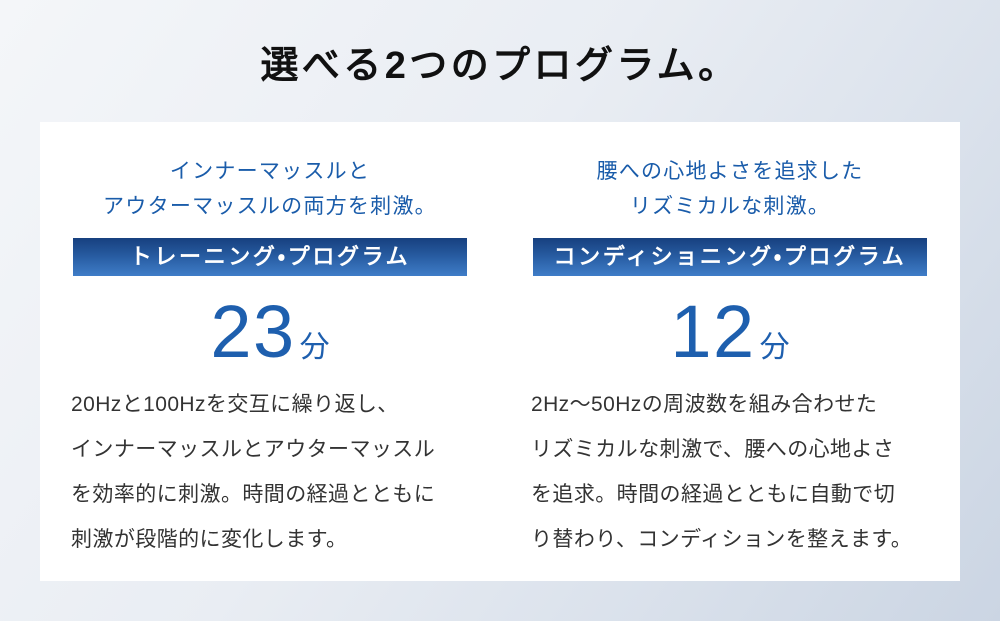  Describe the element at coordinates (314, 347) in the screenshot. I see `training-duration-unit: 分` at that location.